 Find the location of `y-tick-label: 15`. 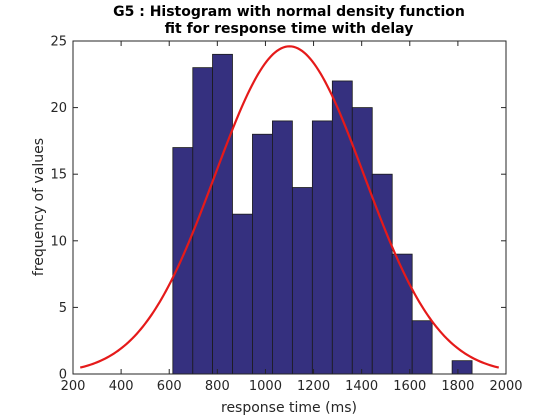

y-tick-label: 15 is located at coordinates (58, 175).